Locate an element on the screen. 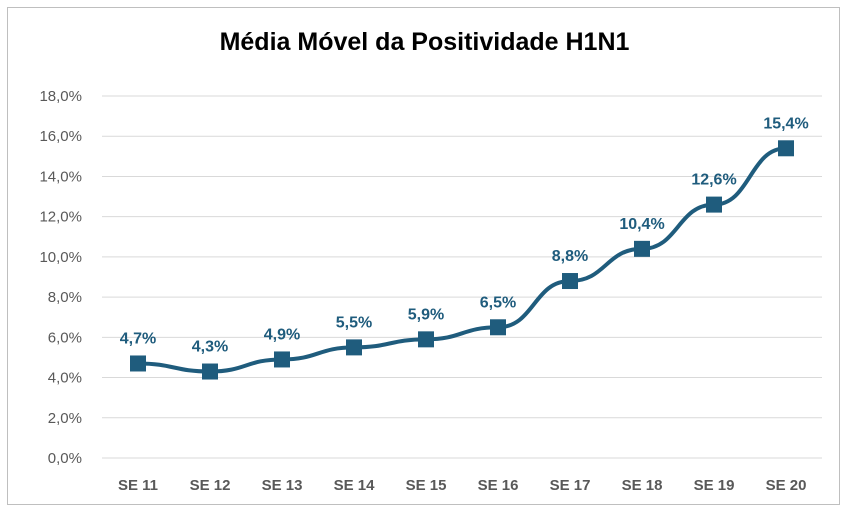  x-tick-label: SE 14 is located at coordinates (355, 485).